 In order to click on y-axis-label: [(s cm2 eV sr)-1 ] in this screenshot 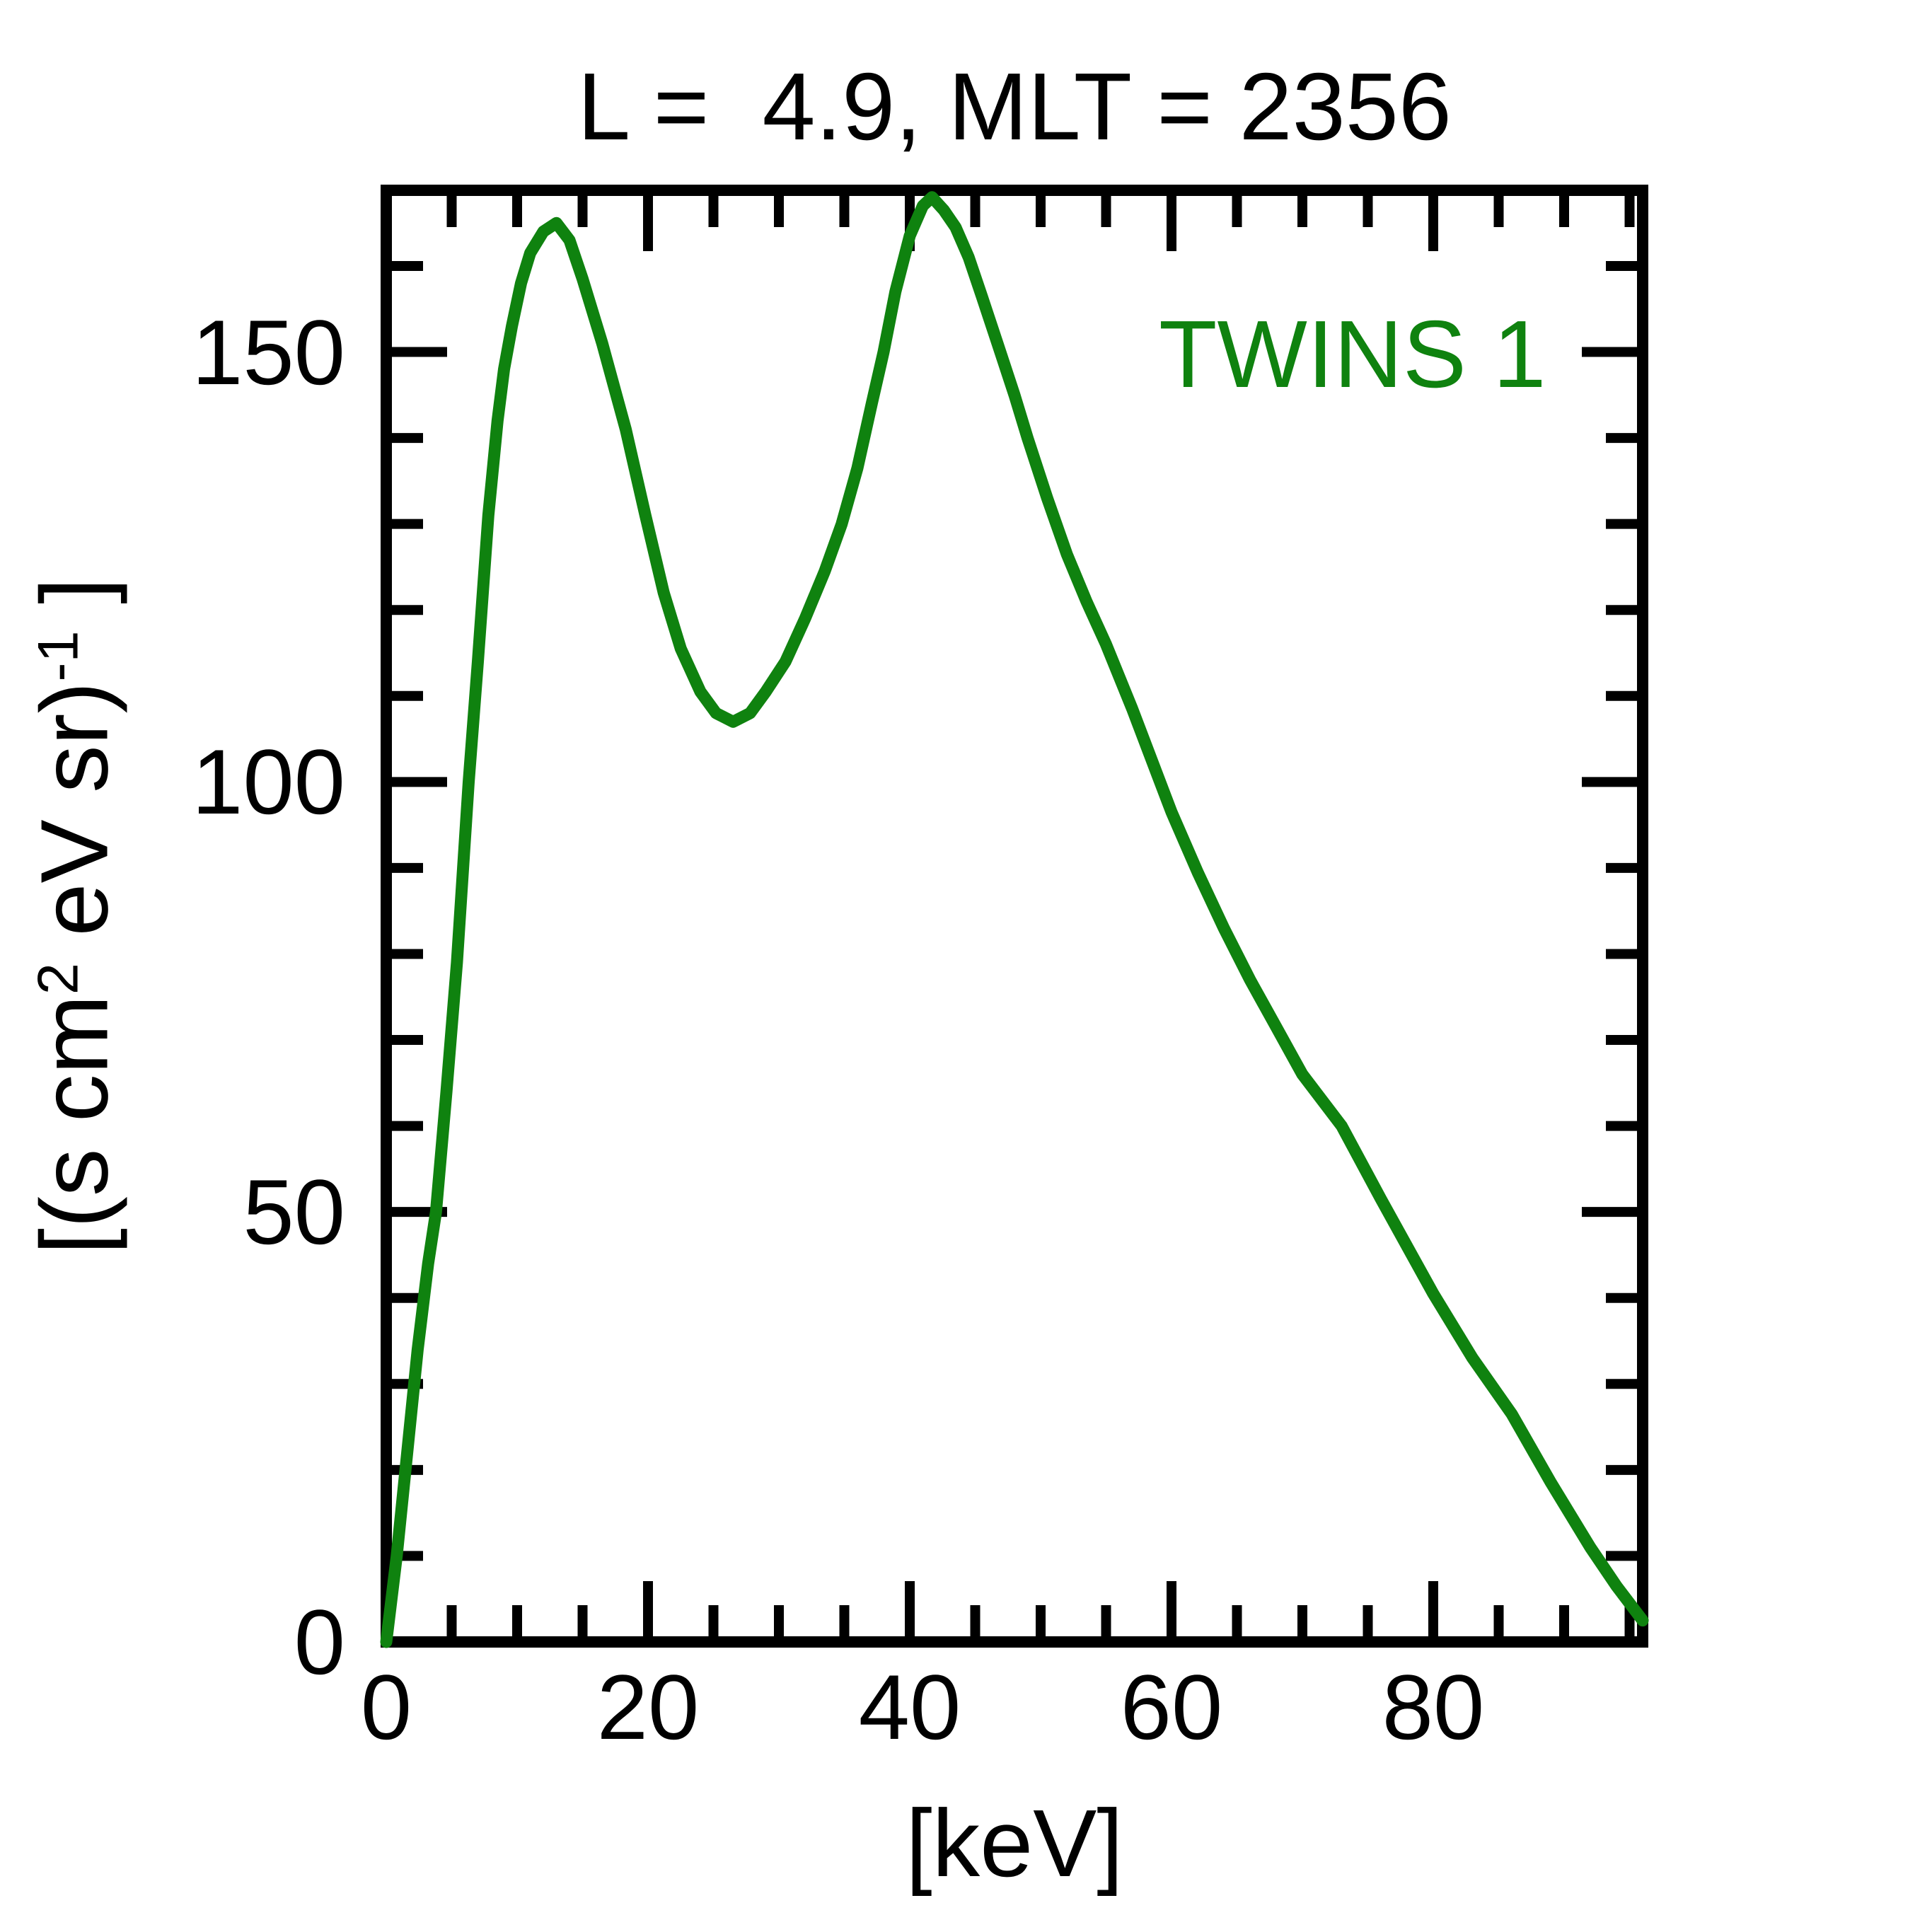, I will do `click(74, 915)`.